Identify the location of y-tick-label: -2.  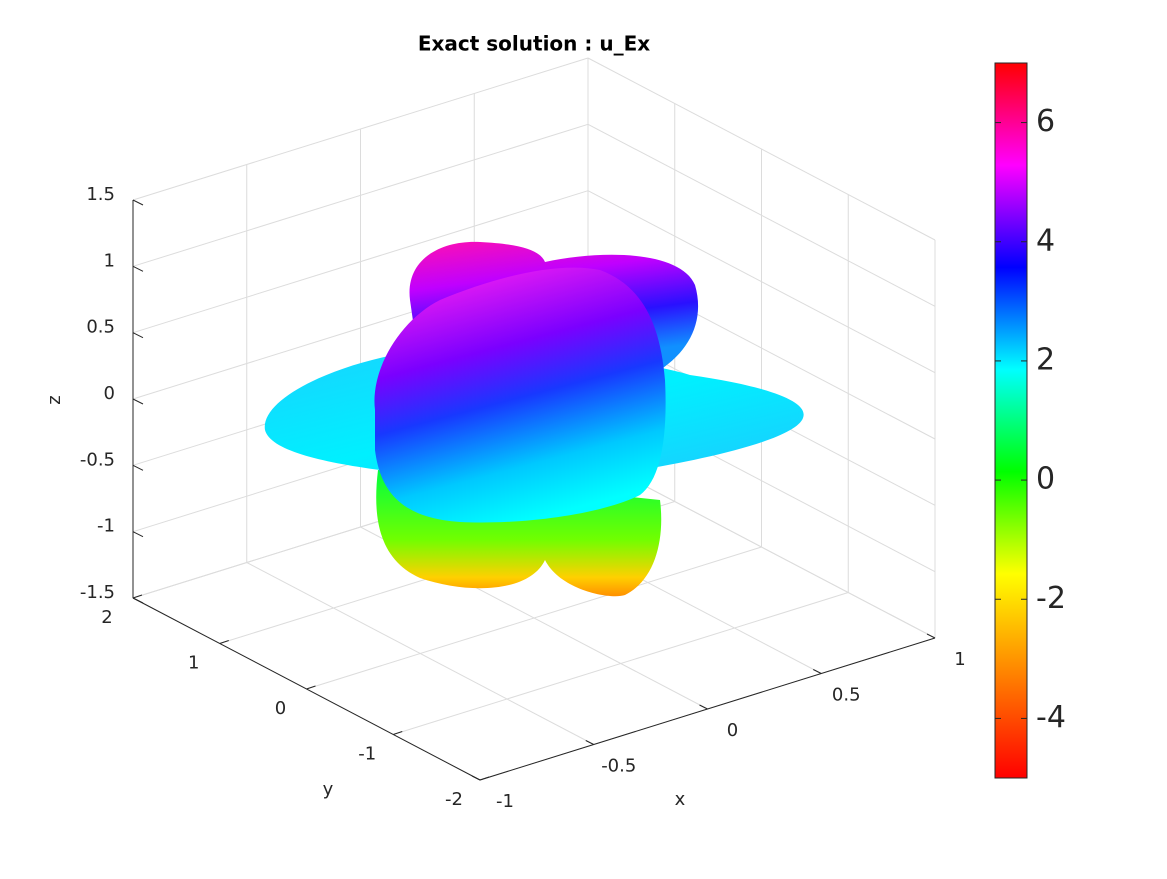
(454, 799).